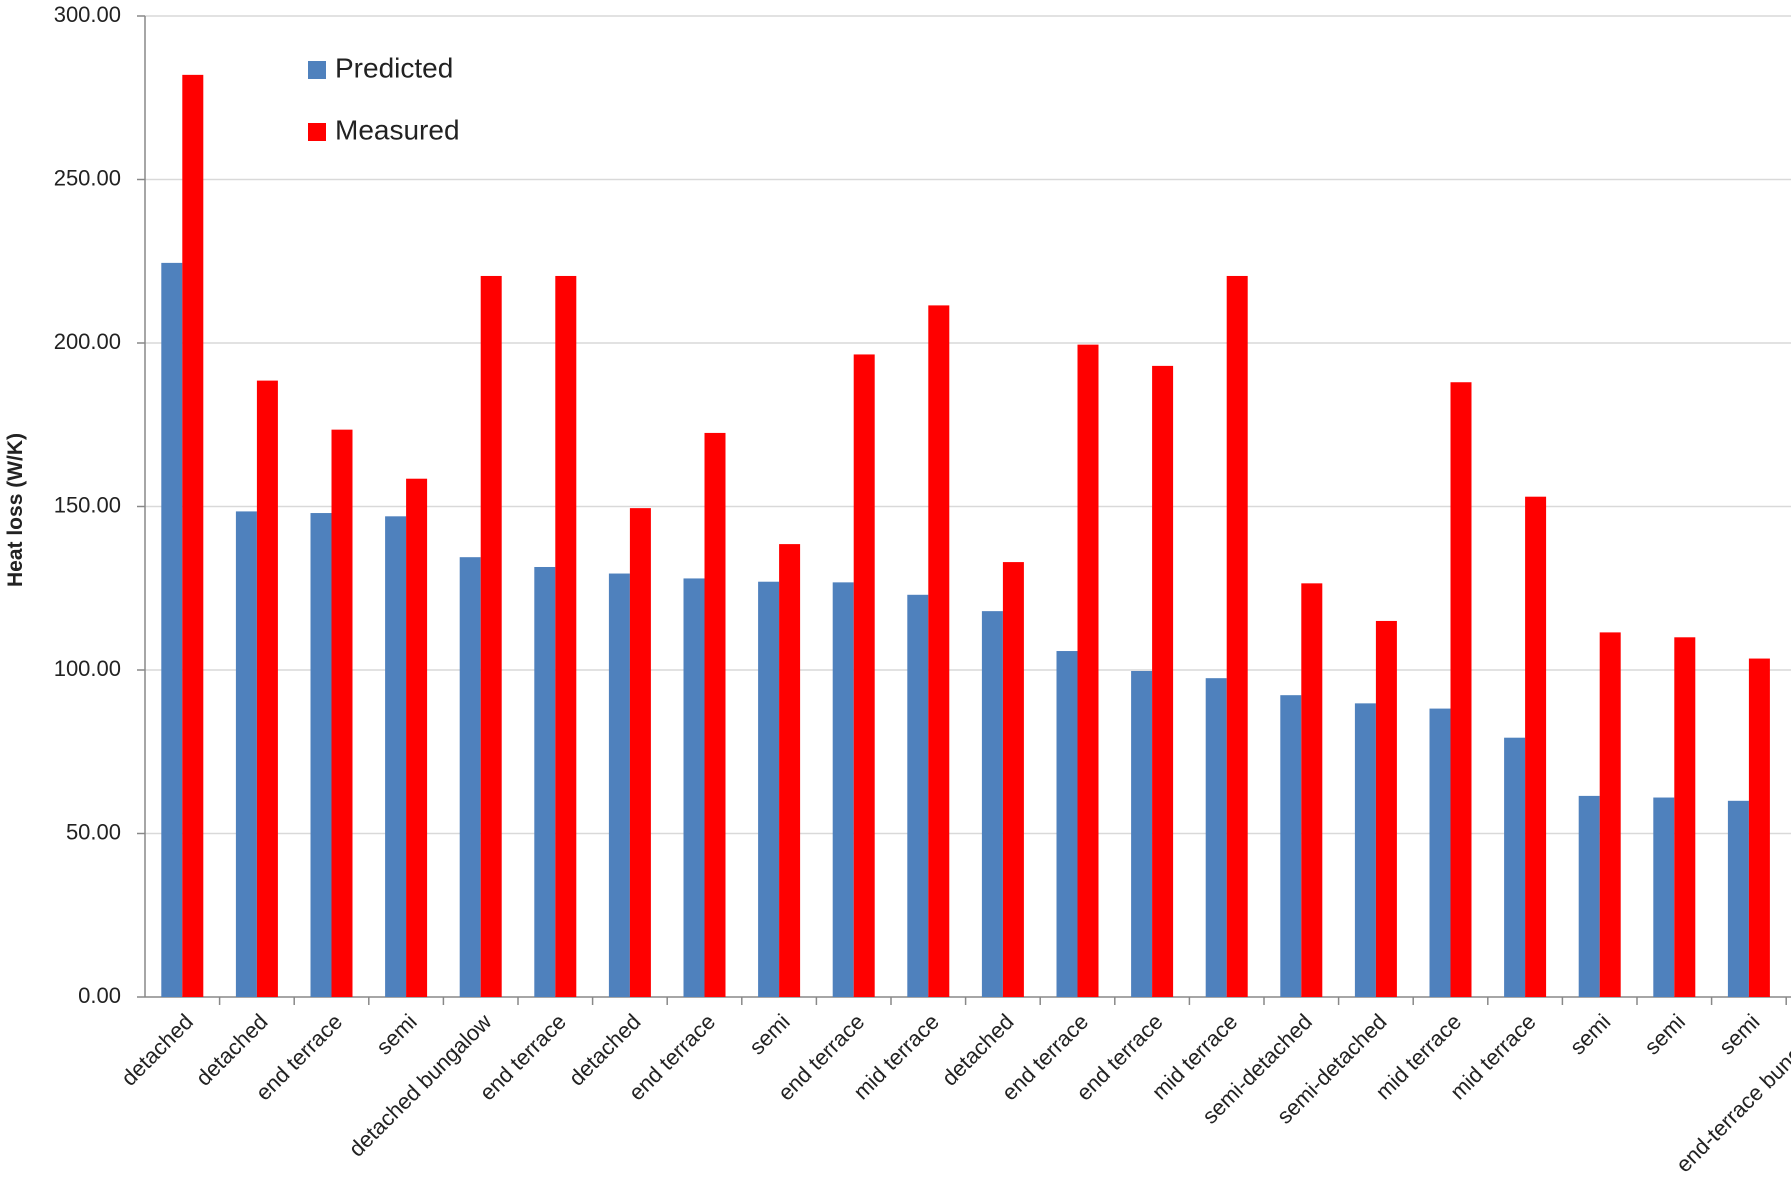  I want to click on x-tick-label: detached bungalow, so click(420, 1085).